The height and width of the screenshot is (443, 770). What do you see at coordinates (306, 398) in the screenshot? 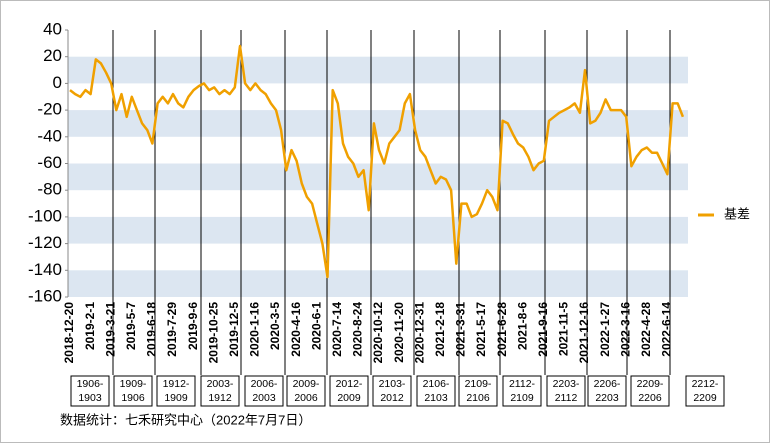
I see `contract-label: 2006` at bounding box center [306, 398].